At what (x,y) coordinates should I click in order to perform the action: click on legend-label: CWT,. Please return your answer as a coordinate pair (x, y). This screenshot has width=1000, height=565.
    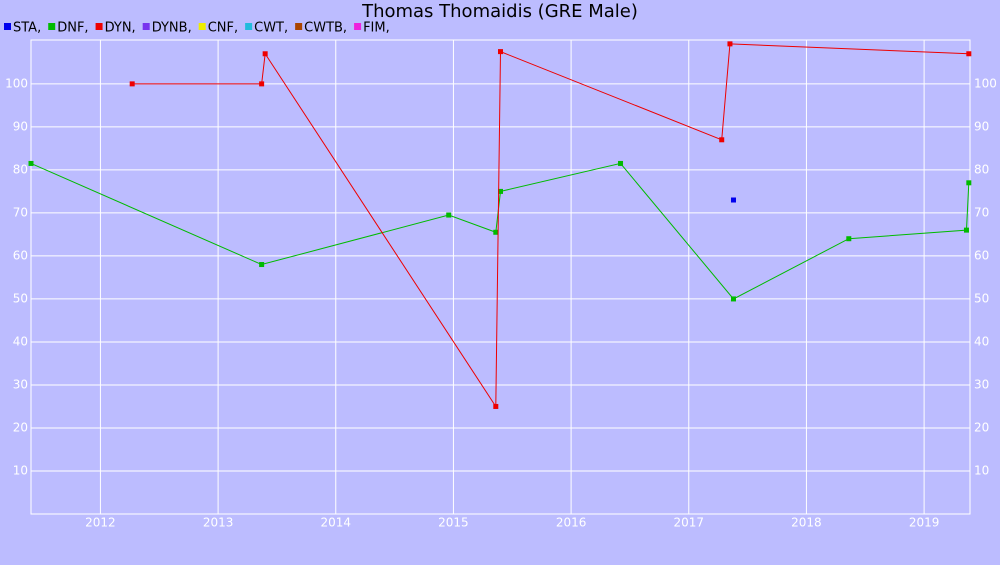
    Looking at the image, I should click on (271, 28).